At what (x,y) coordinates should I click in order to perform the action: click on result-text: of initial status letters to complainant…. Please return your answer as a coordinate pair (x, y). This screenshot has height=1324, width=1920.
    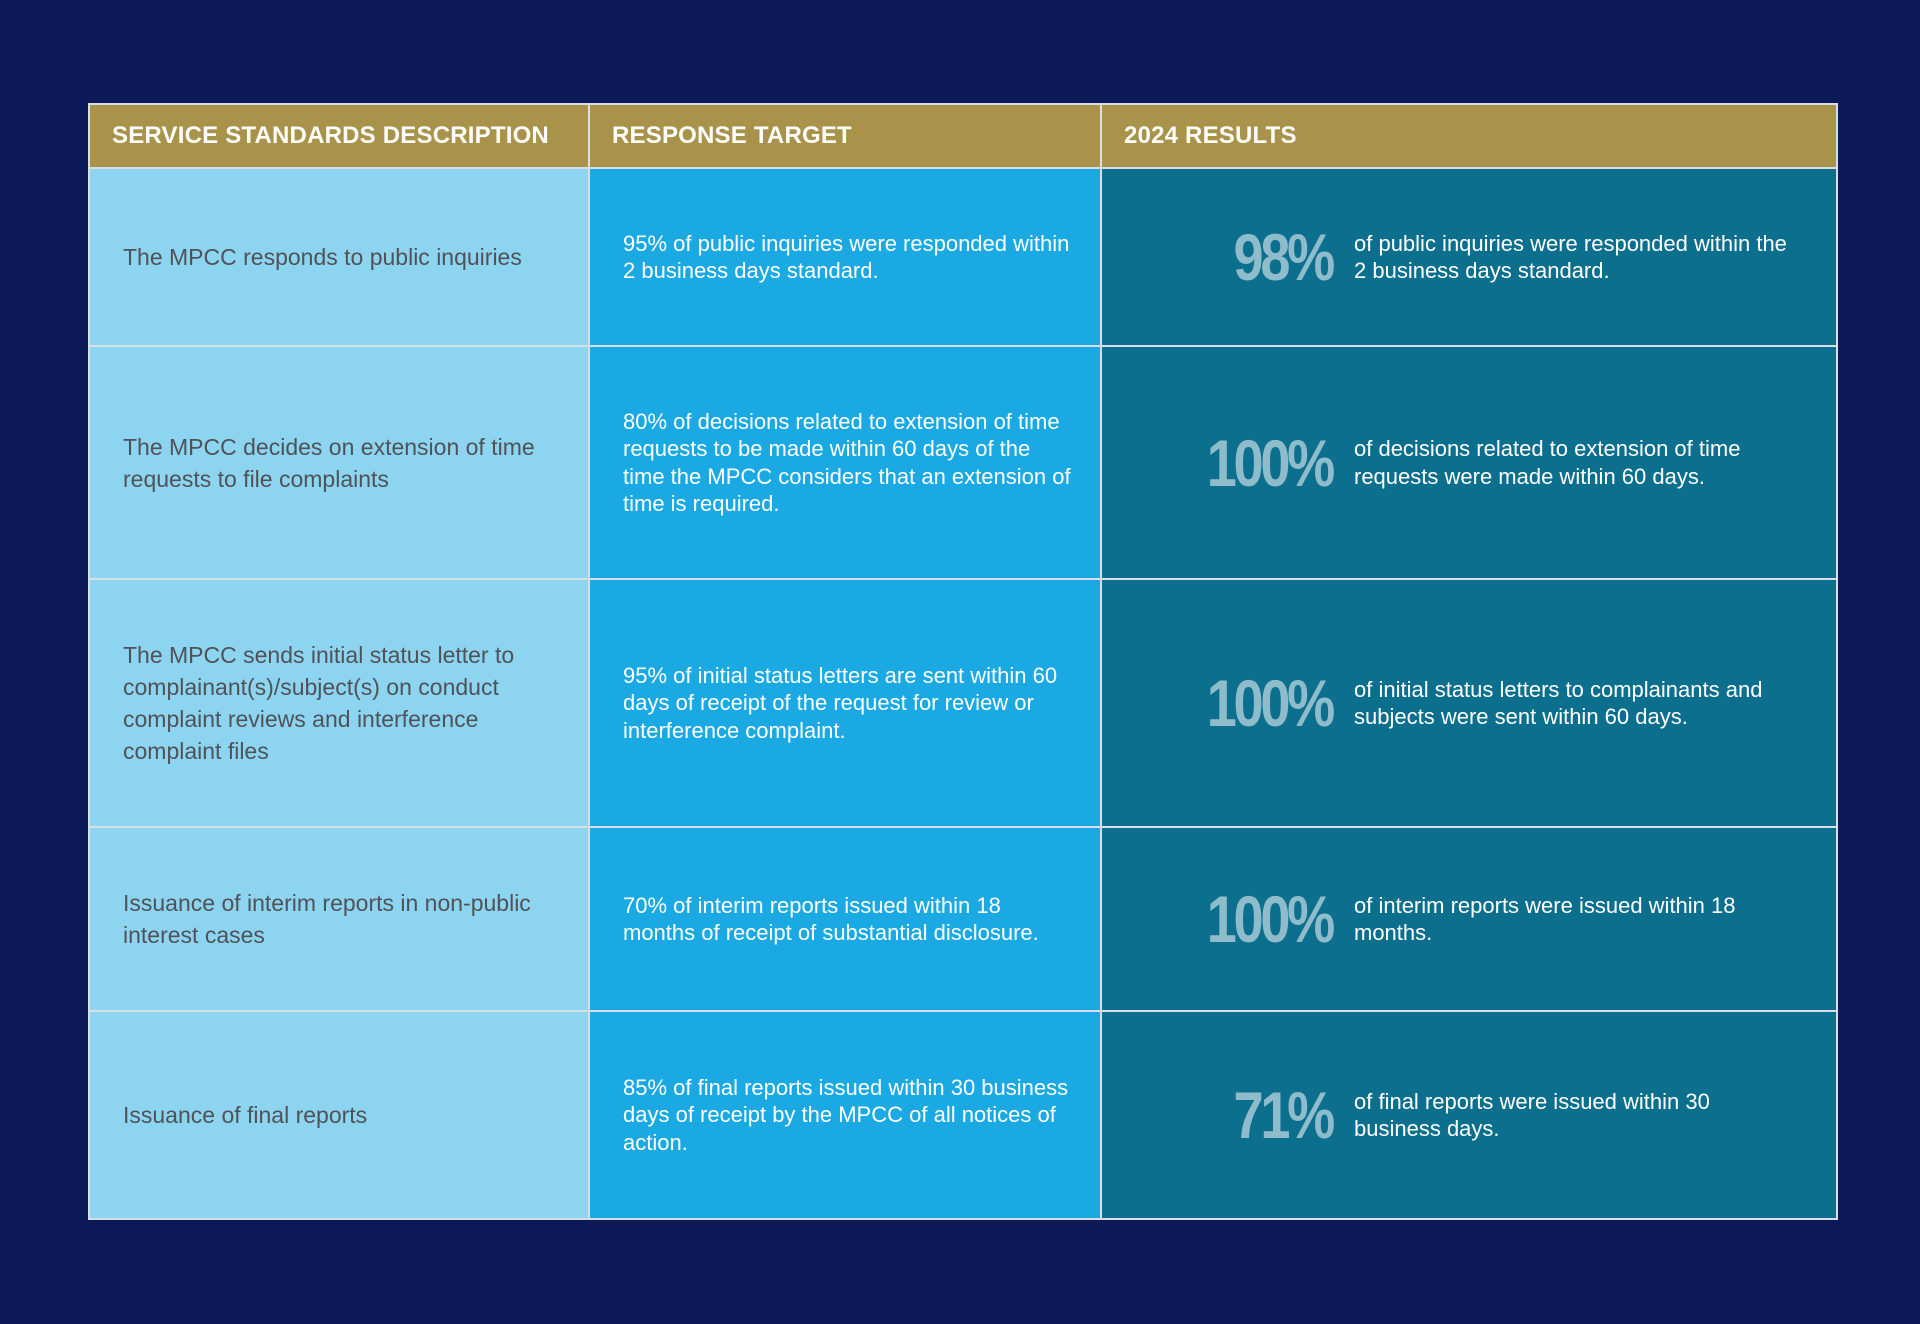
    Looking at the image, I should click on (1558, 703).